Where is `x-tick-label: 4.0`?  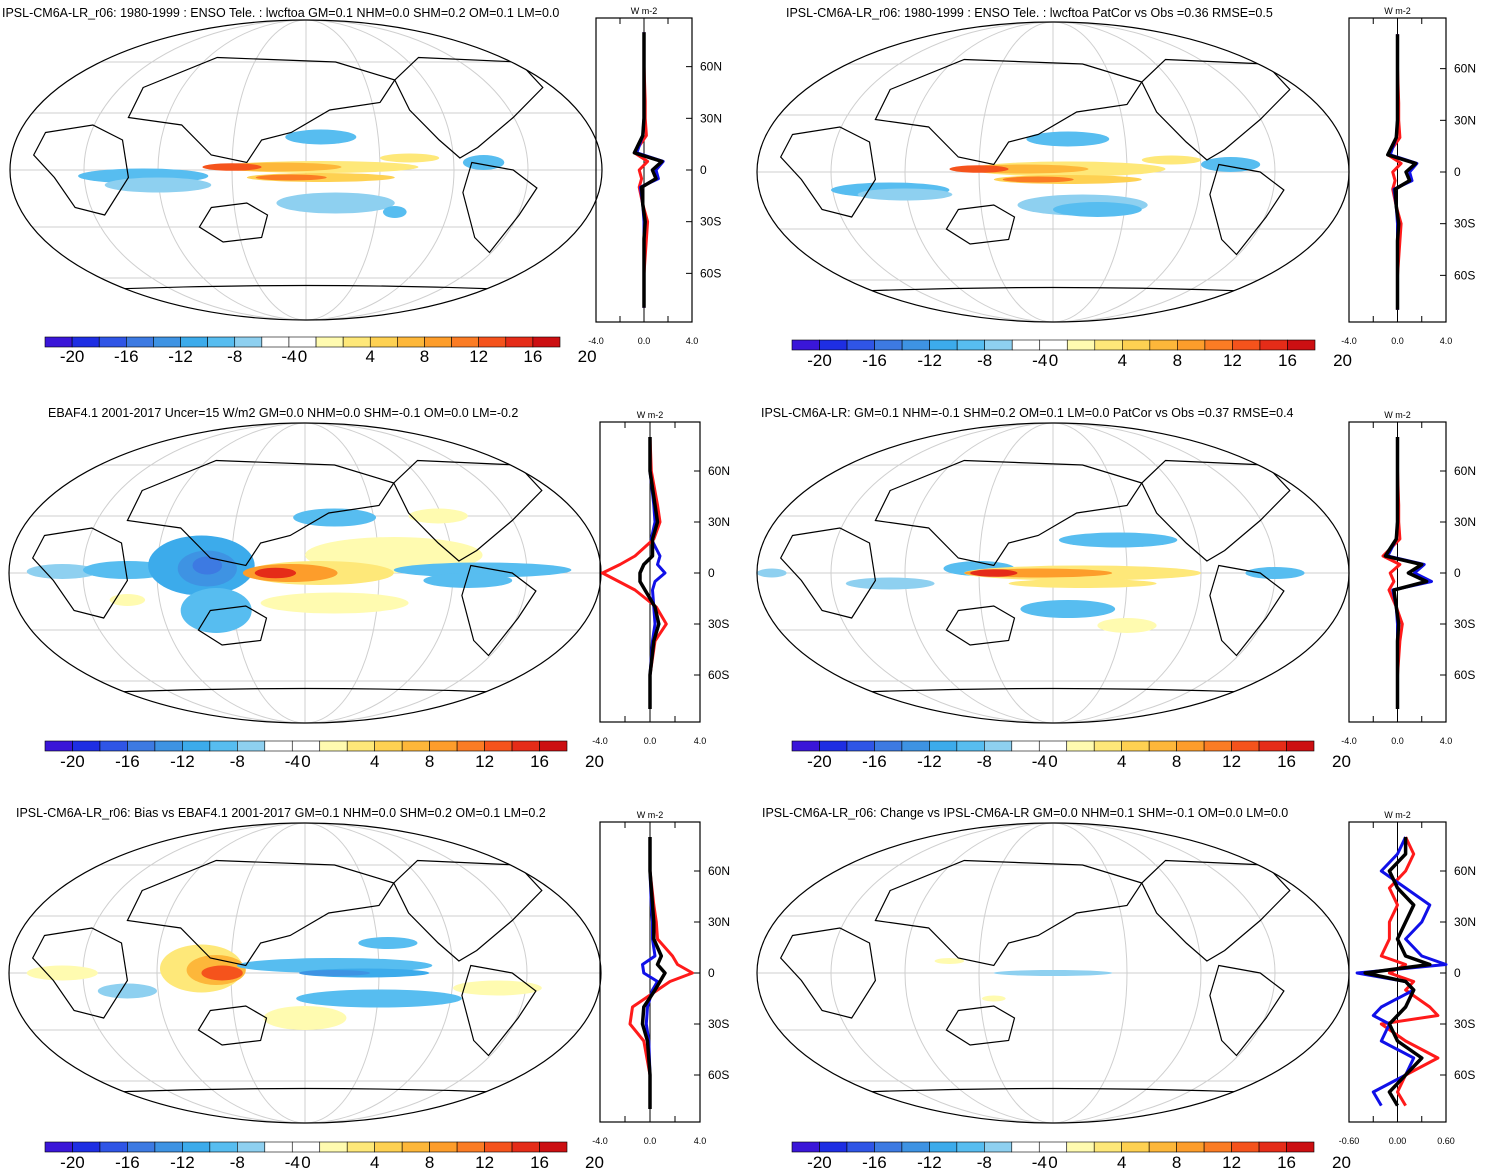
x-tick-label: 4.0 is located at coordinates (700, 741).